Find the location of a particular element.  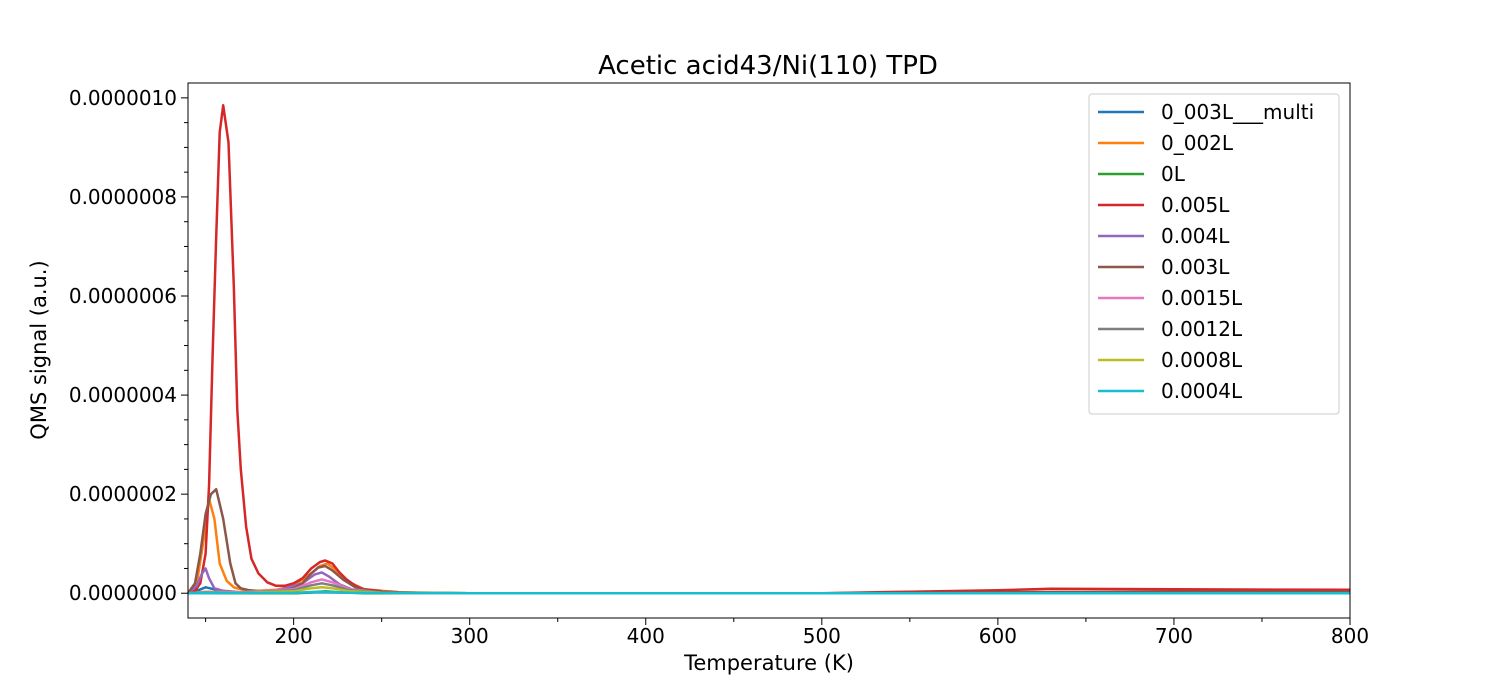

x-axis-label: Temperature (K) is located at coordinates (768, 663).